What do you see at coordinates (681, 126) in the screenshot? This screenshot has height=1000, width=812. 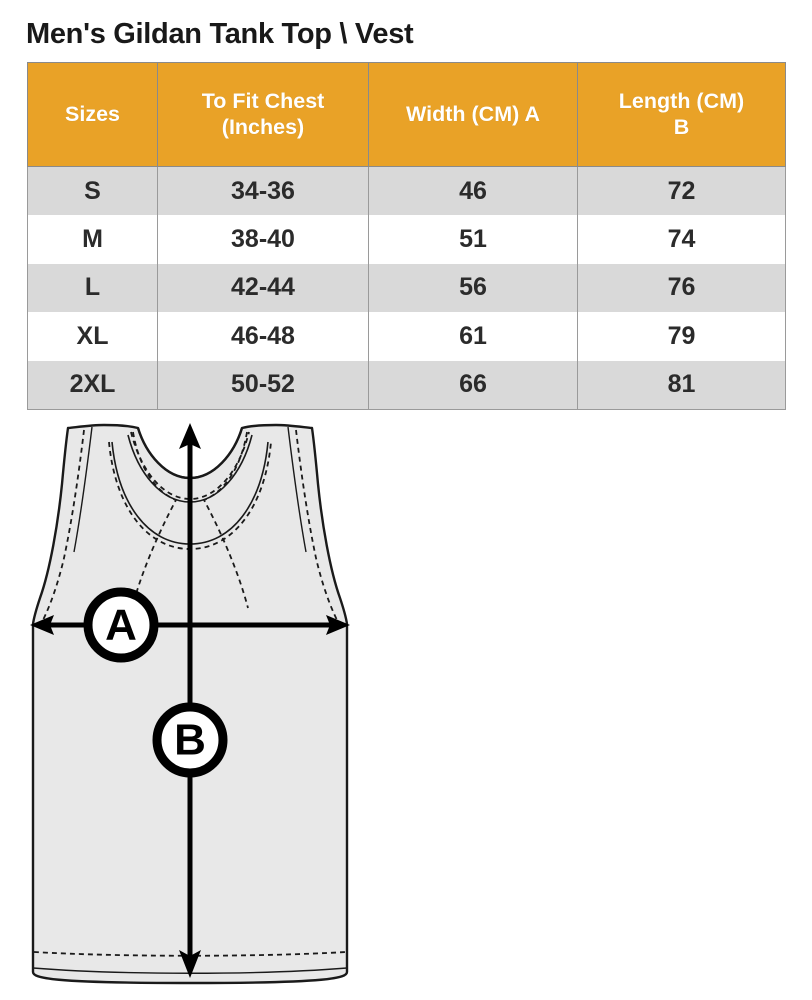 I see `header-line: B` at bounding box center [681, 126].